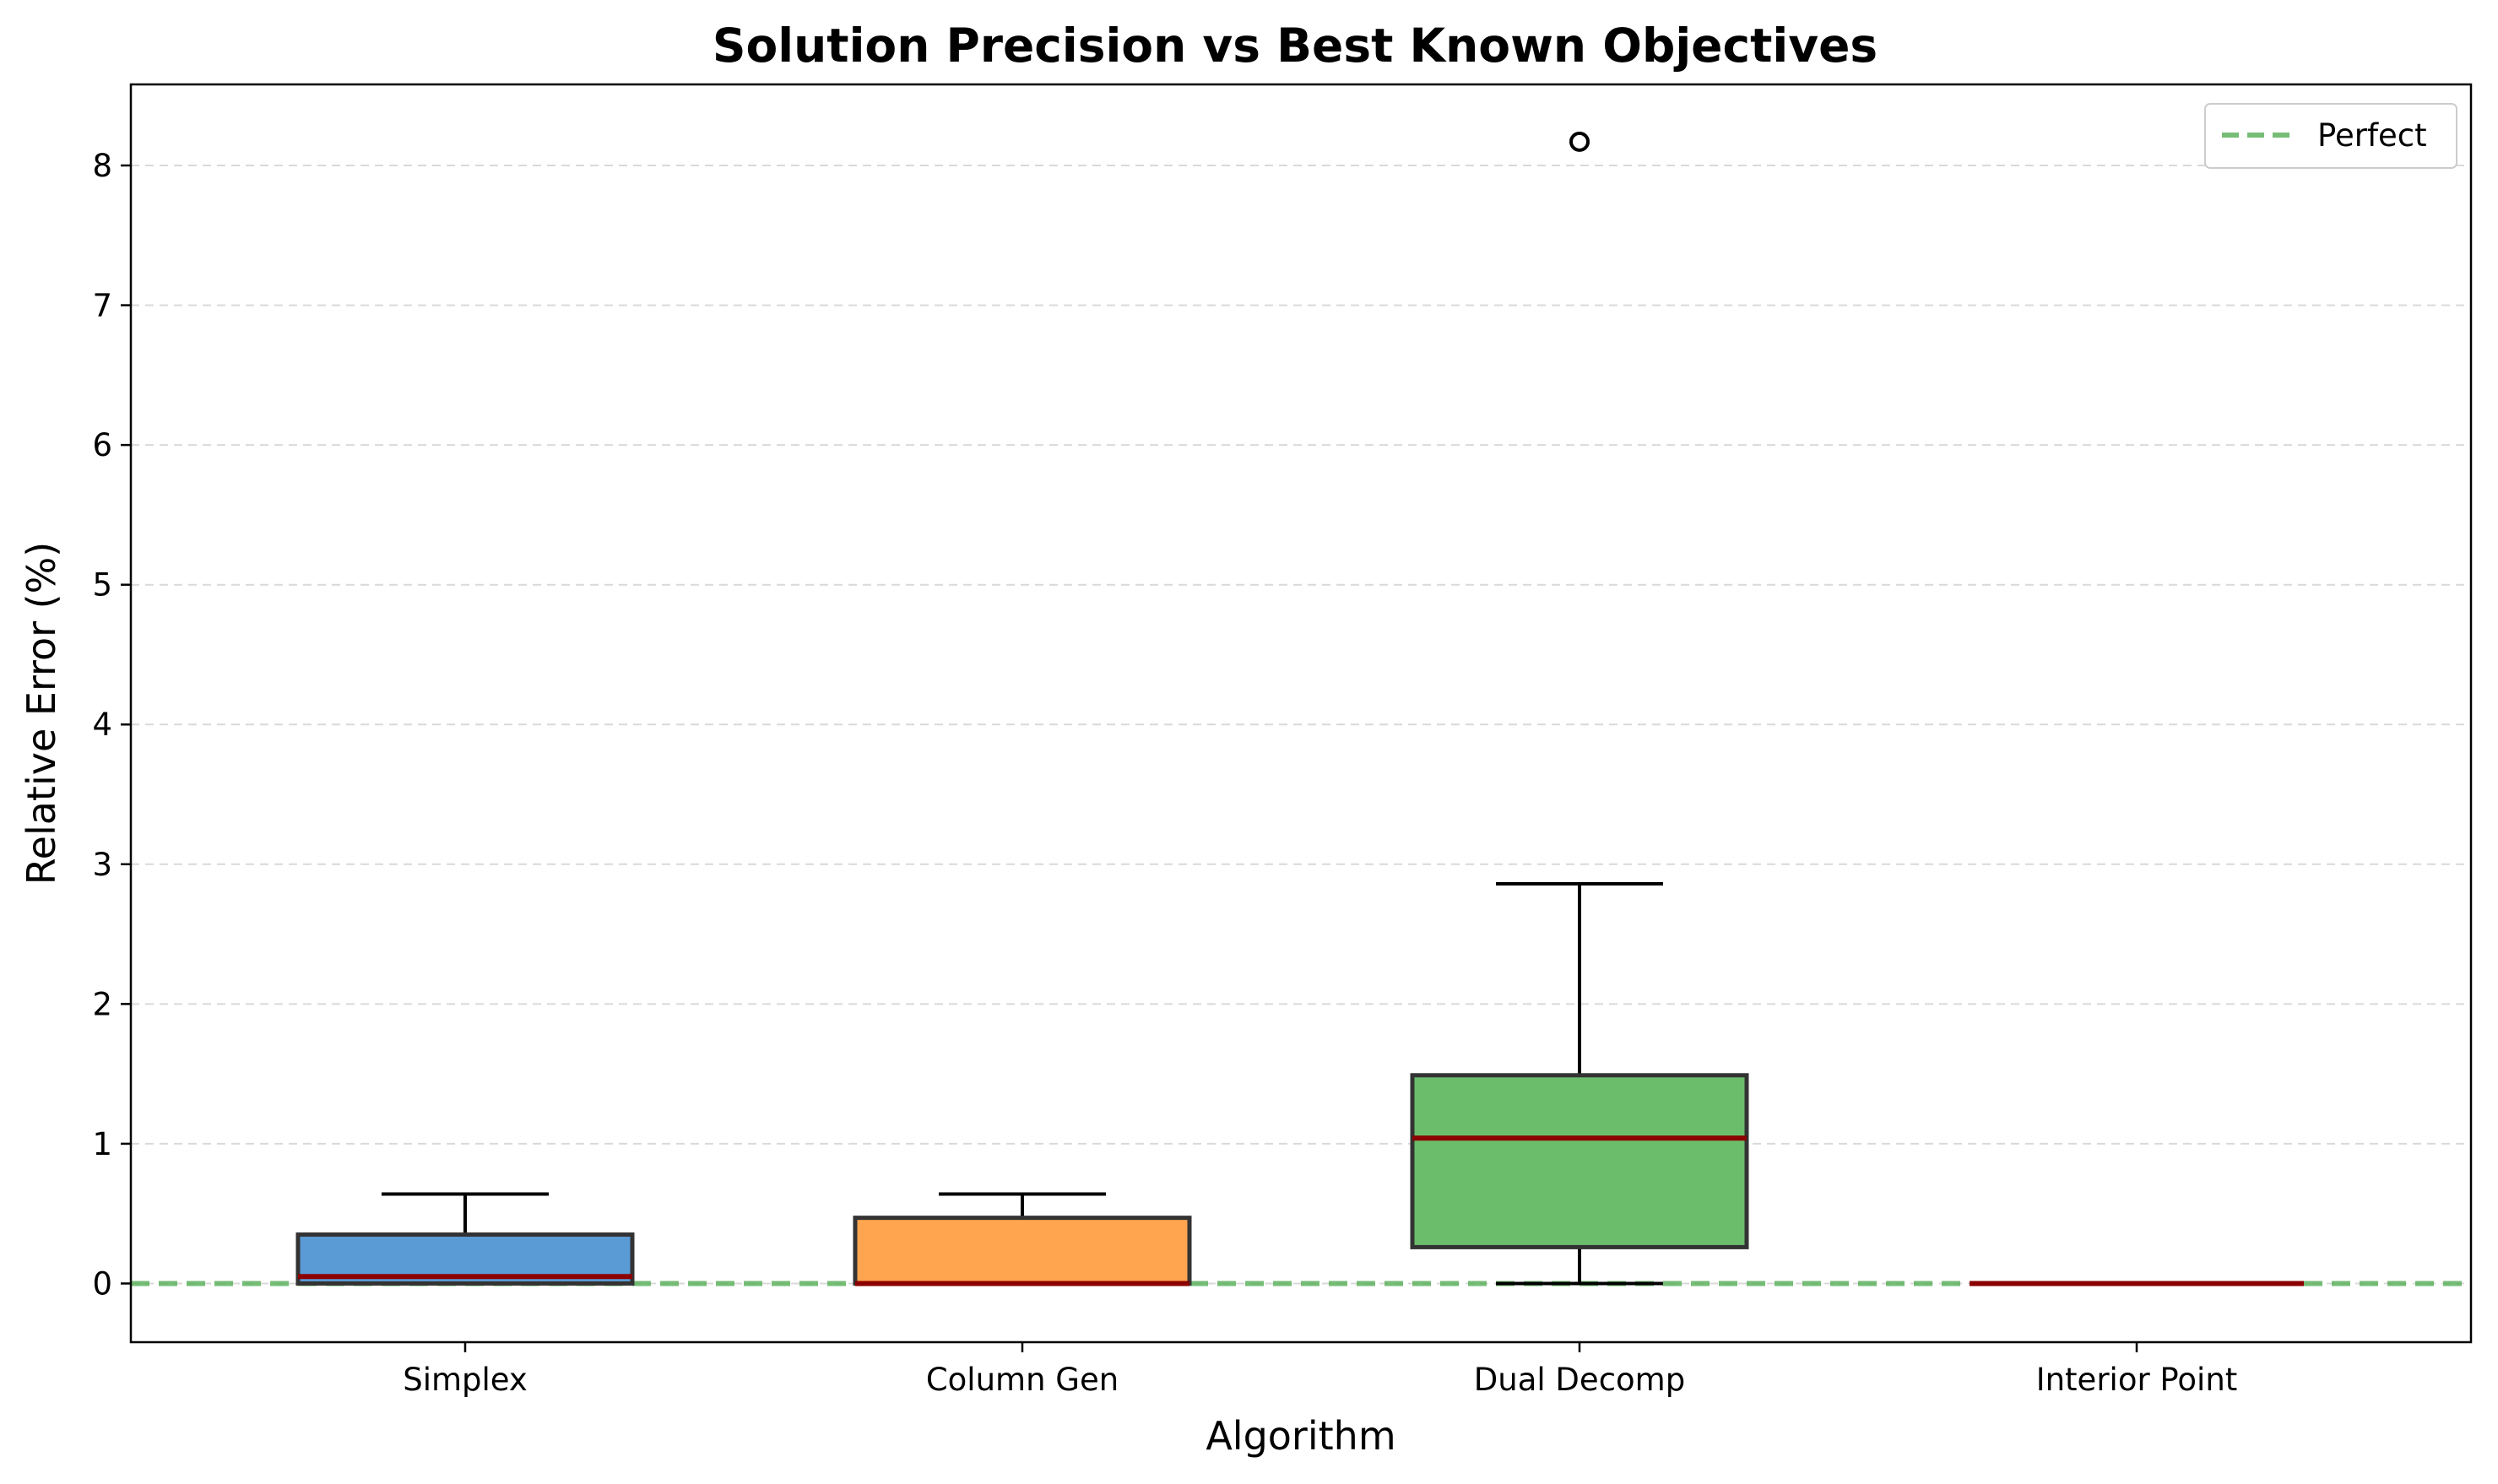 This screenshot has width=2498, height=1484. I want to click on x-tick-label-interior-point: Interior Point, so click(2137, 1380).